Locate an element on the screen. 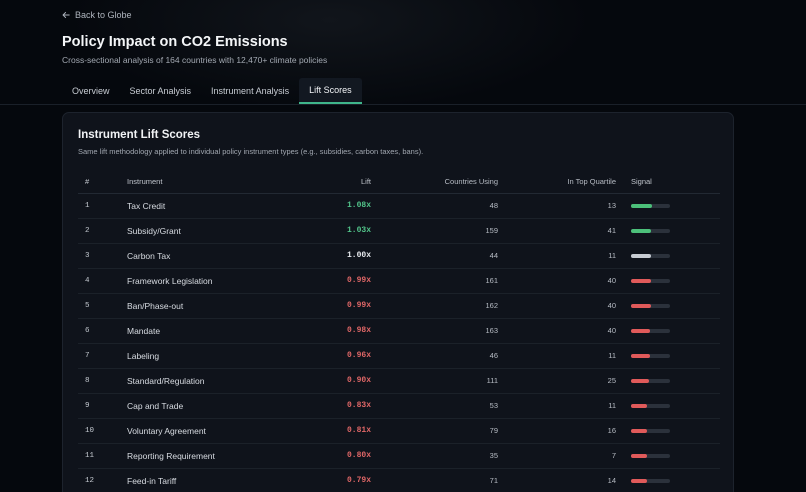 The height and width of the screenshot is (492, 806). row-countries-using: 161 is located at coordinates (434, 281).